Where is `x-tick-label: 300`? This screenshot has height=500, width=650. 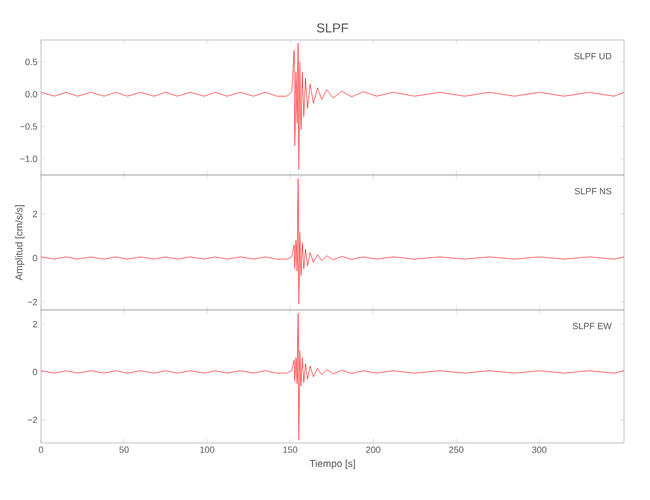 x-tick-label: 300 is located at coordinates (539, 449).